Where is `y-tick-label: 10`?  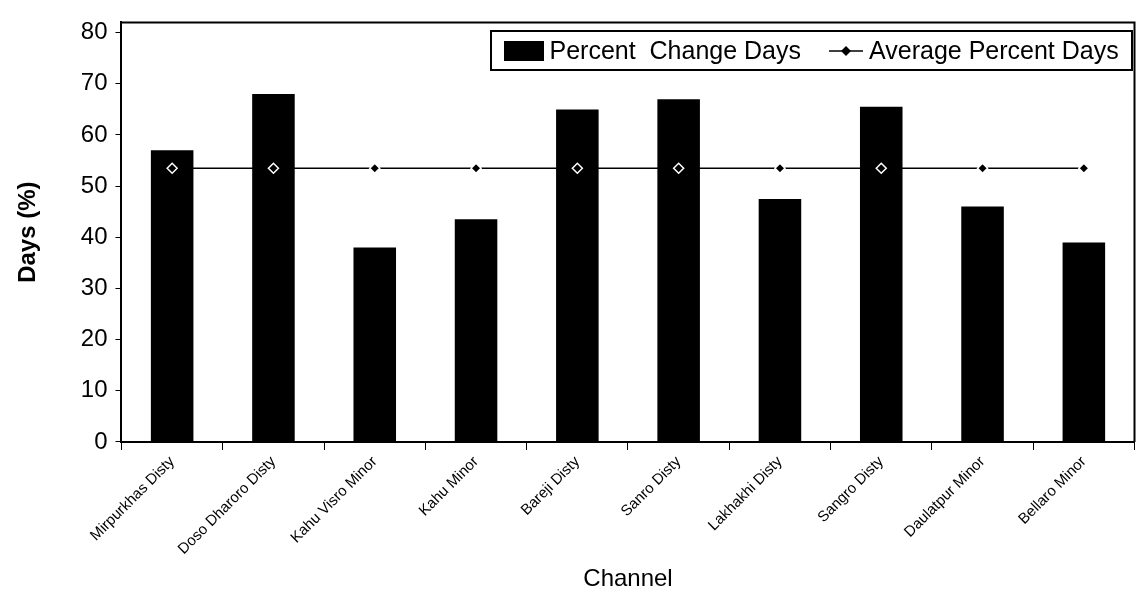
y-tick-label: 10 is located at coordinates (94, 389).